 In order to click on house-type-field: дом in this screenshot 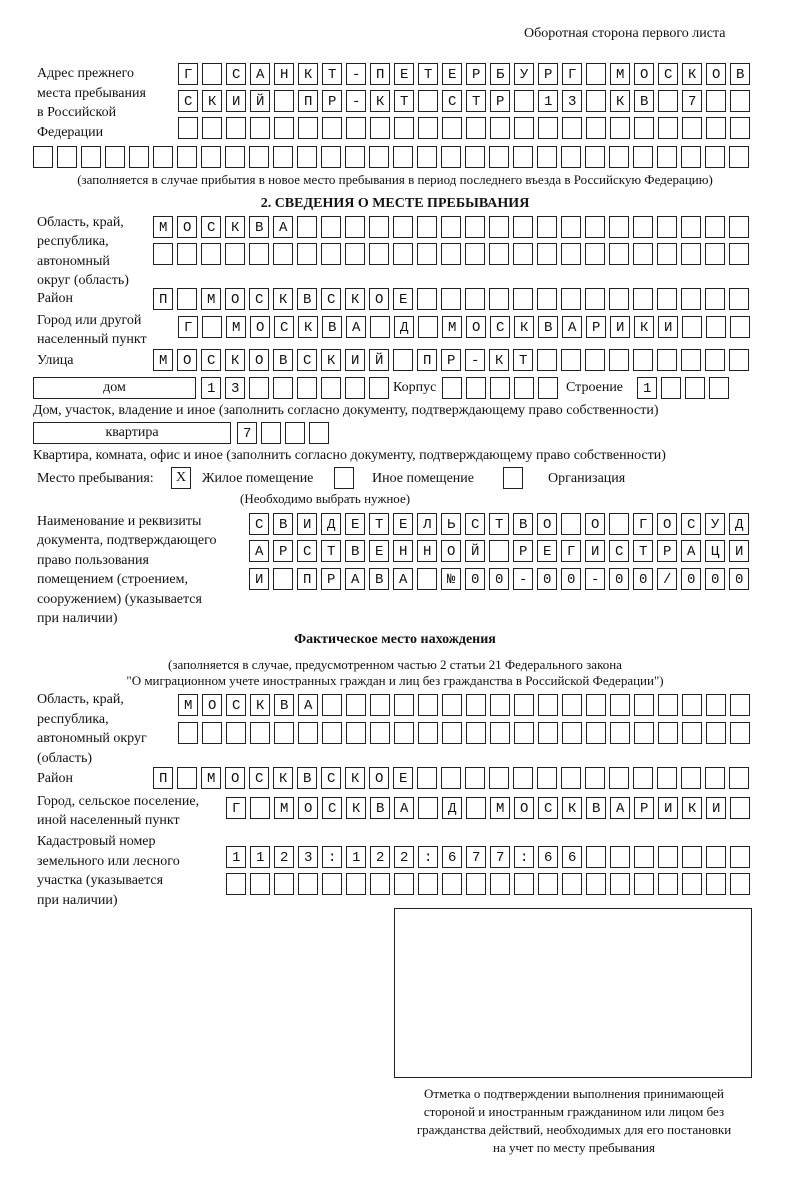, I will do `click(114, 388)`.